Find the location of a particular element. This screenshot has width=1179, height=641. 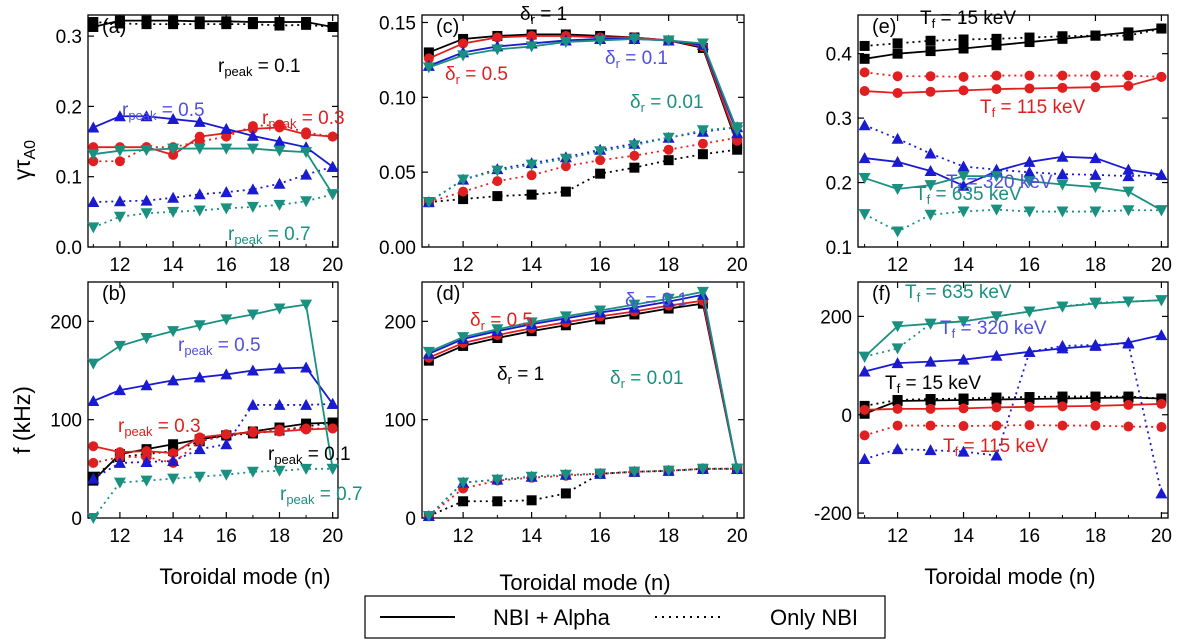

y-tick-label: 0.0 is located at coordinates (69, 248).